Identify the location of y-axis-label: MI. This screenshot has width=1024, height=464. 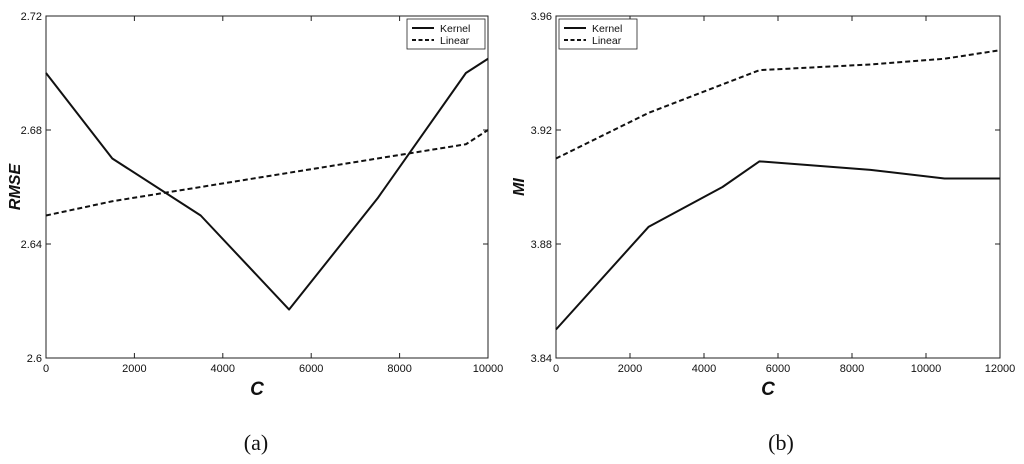
(519, 187).